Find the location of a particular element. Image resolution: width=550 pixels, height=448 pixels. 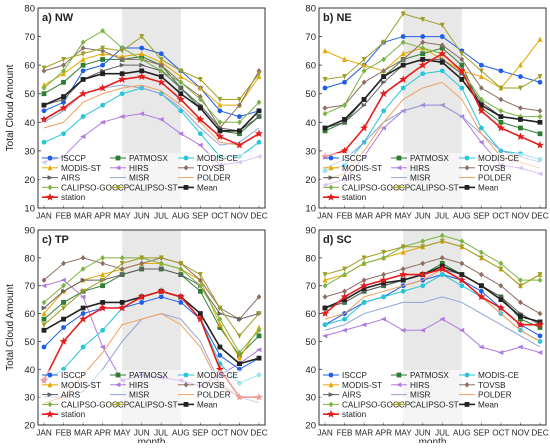

x-tick-label-sep: SEP is located at coordinates (481, 433).